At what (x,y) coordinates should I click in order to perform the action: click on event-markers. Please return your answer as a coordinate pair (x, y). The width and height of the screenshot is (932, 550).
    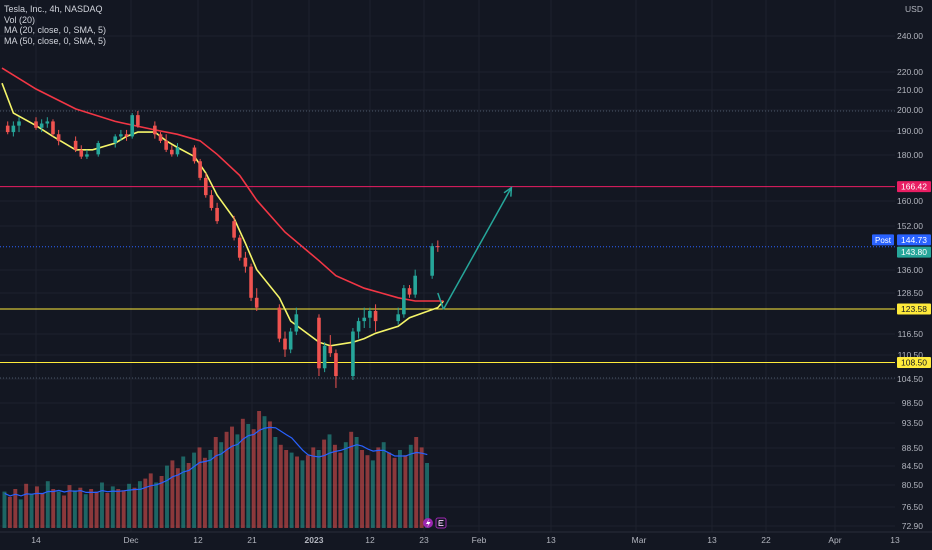
    Looking at the image, I should click on (435, 523).